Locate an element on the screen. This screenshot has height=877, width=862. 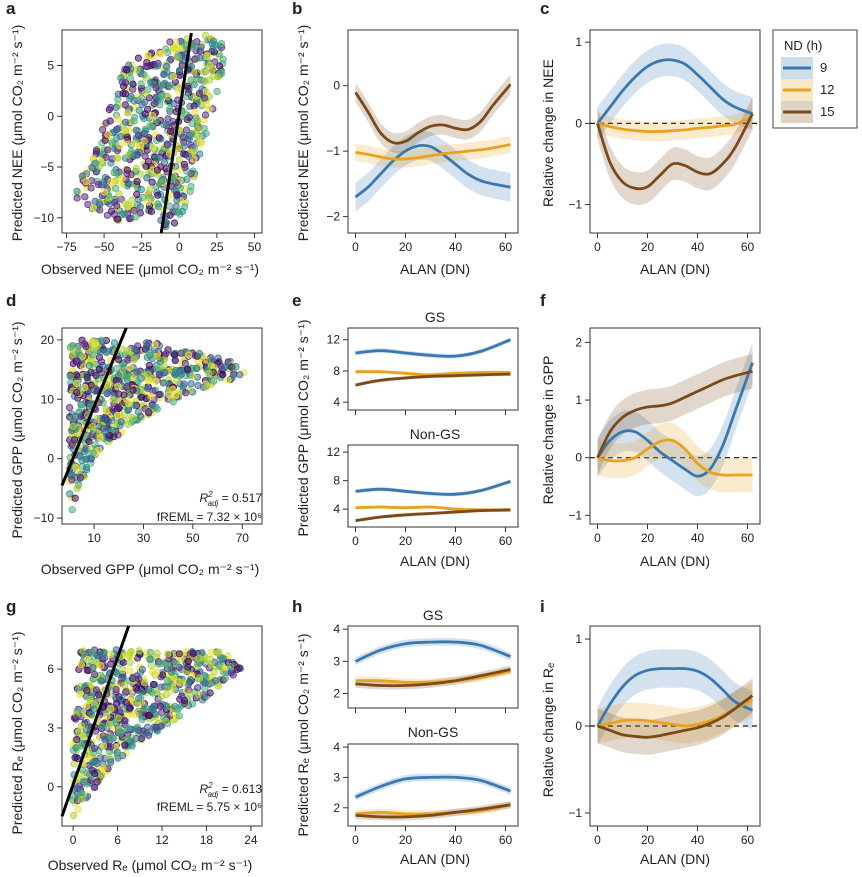
plot-frame-b is located at coordinates (433, 131).